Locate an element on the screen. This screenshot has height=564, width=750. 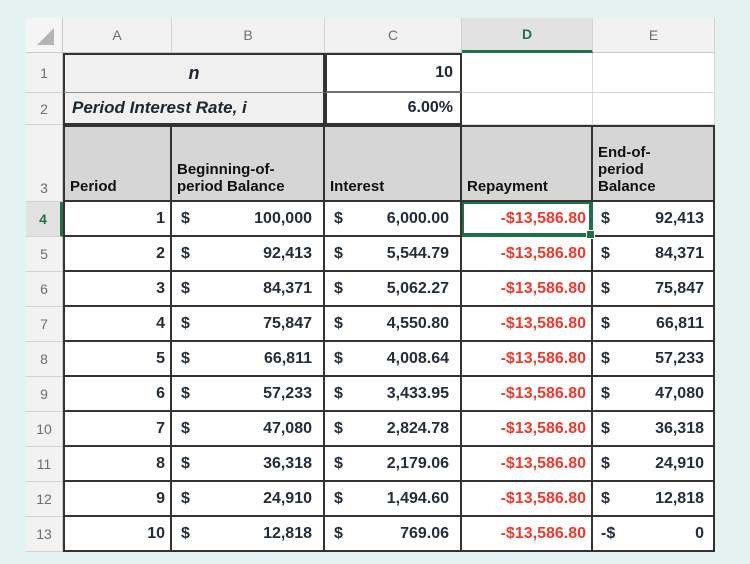
cell-D10: -$13,586.80 is located at coordinates (527, 429).